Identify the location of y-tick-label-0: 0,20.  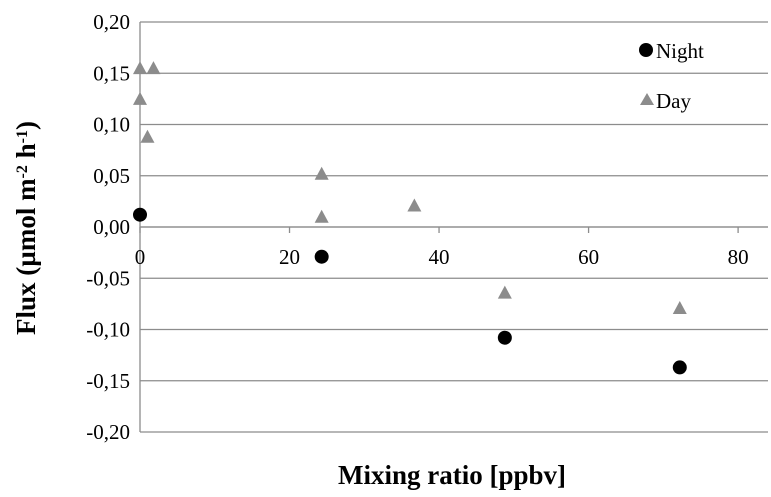
(111, 22).